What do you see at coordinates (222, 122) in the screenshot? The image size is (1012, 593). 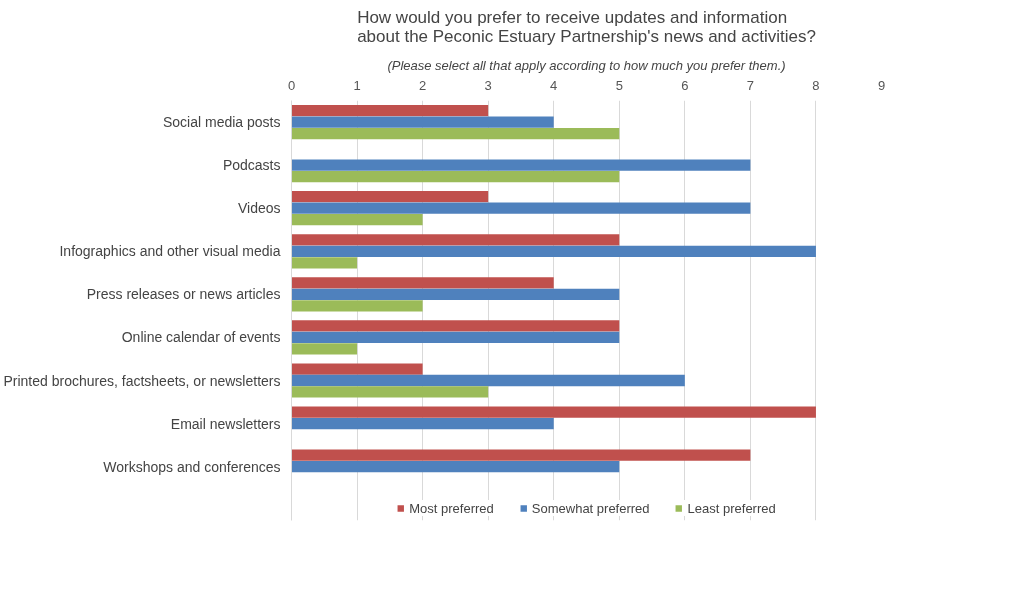 I see `y-tick-label: Social media posts` at bounding box center [222, 122].